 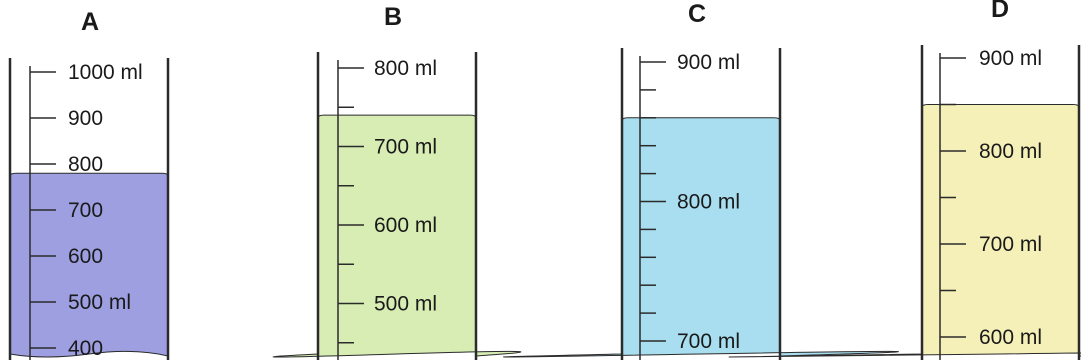 What do you see at coordinates (708, 202) in the screenshot?
I see `scale-label-c: 800 ml` at bounding box center [708, 202].